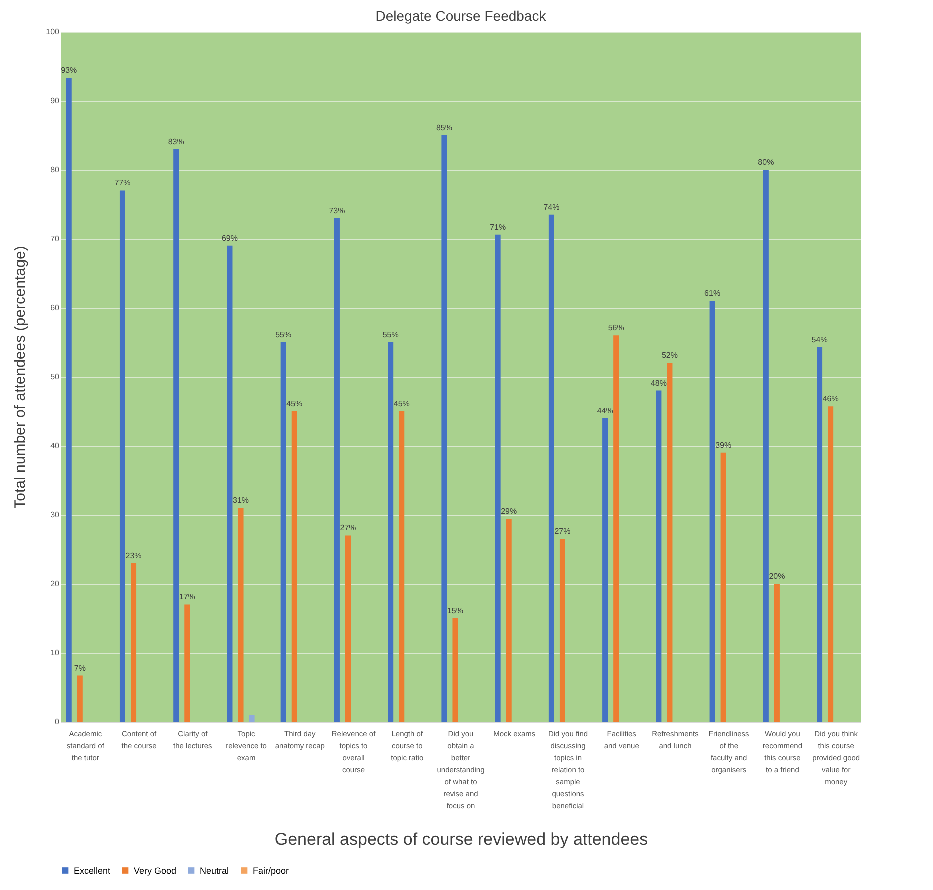 This screenshot has width=933, height=890. What do you see at coordinates (55, 239) in the screenshot?
I see `y-tick-label: 70` at bounding box center [55, 239].